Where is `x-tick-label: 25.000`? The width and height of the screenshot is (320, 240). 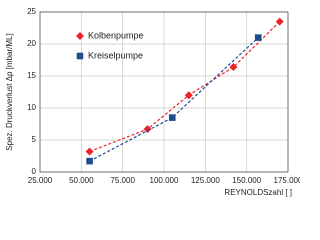
x-tick-label: 25.000 is located at coordinates (40, 180).